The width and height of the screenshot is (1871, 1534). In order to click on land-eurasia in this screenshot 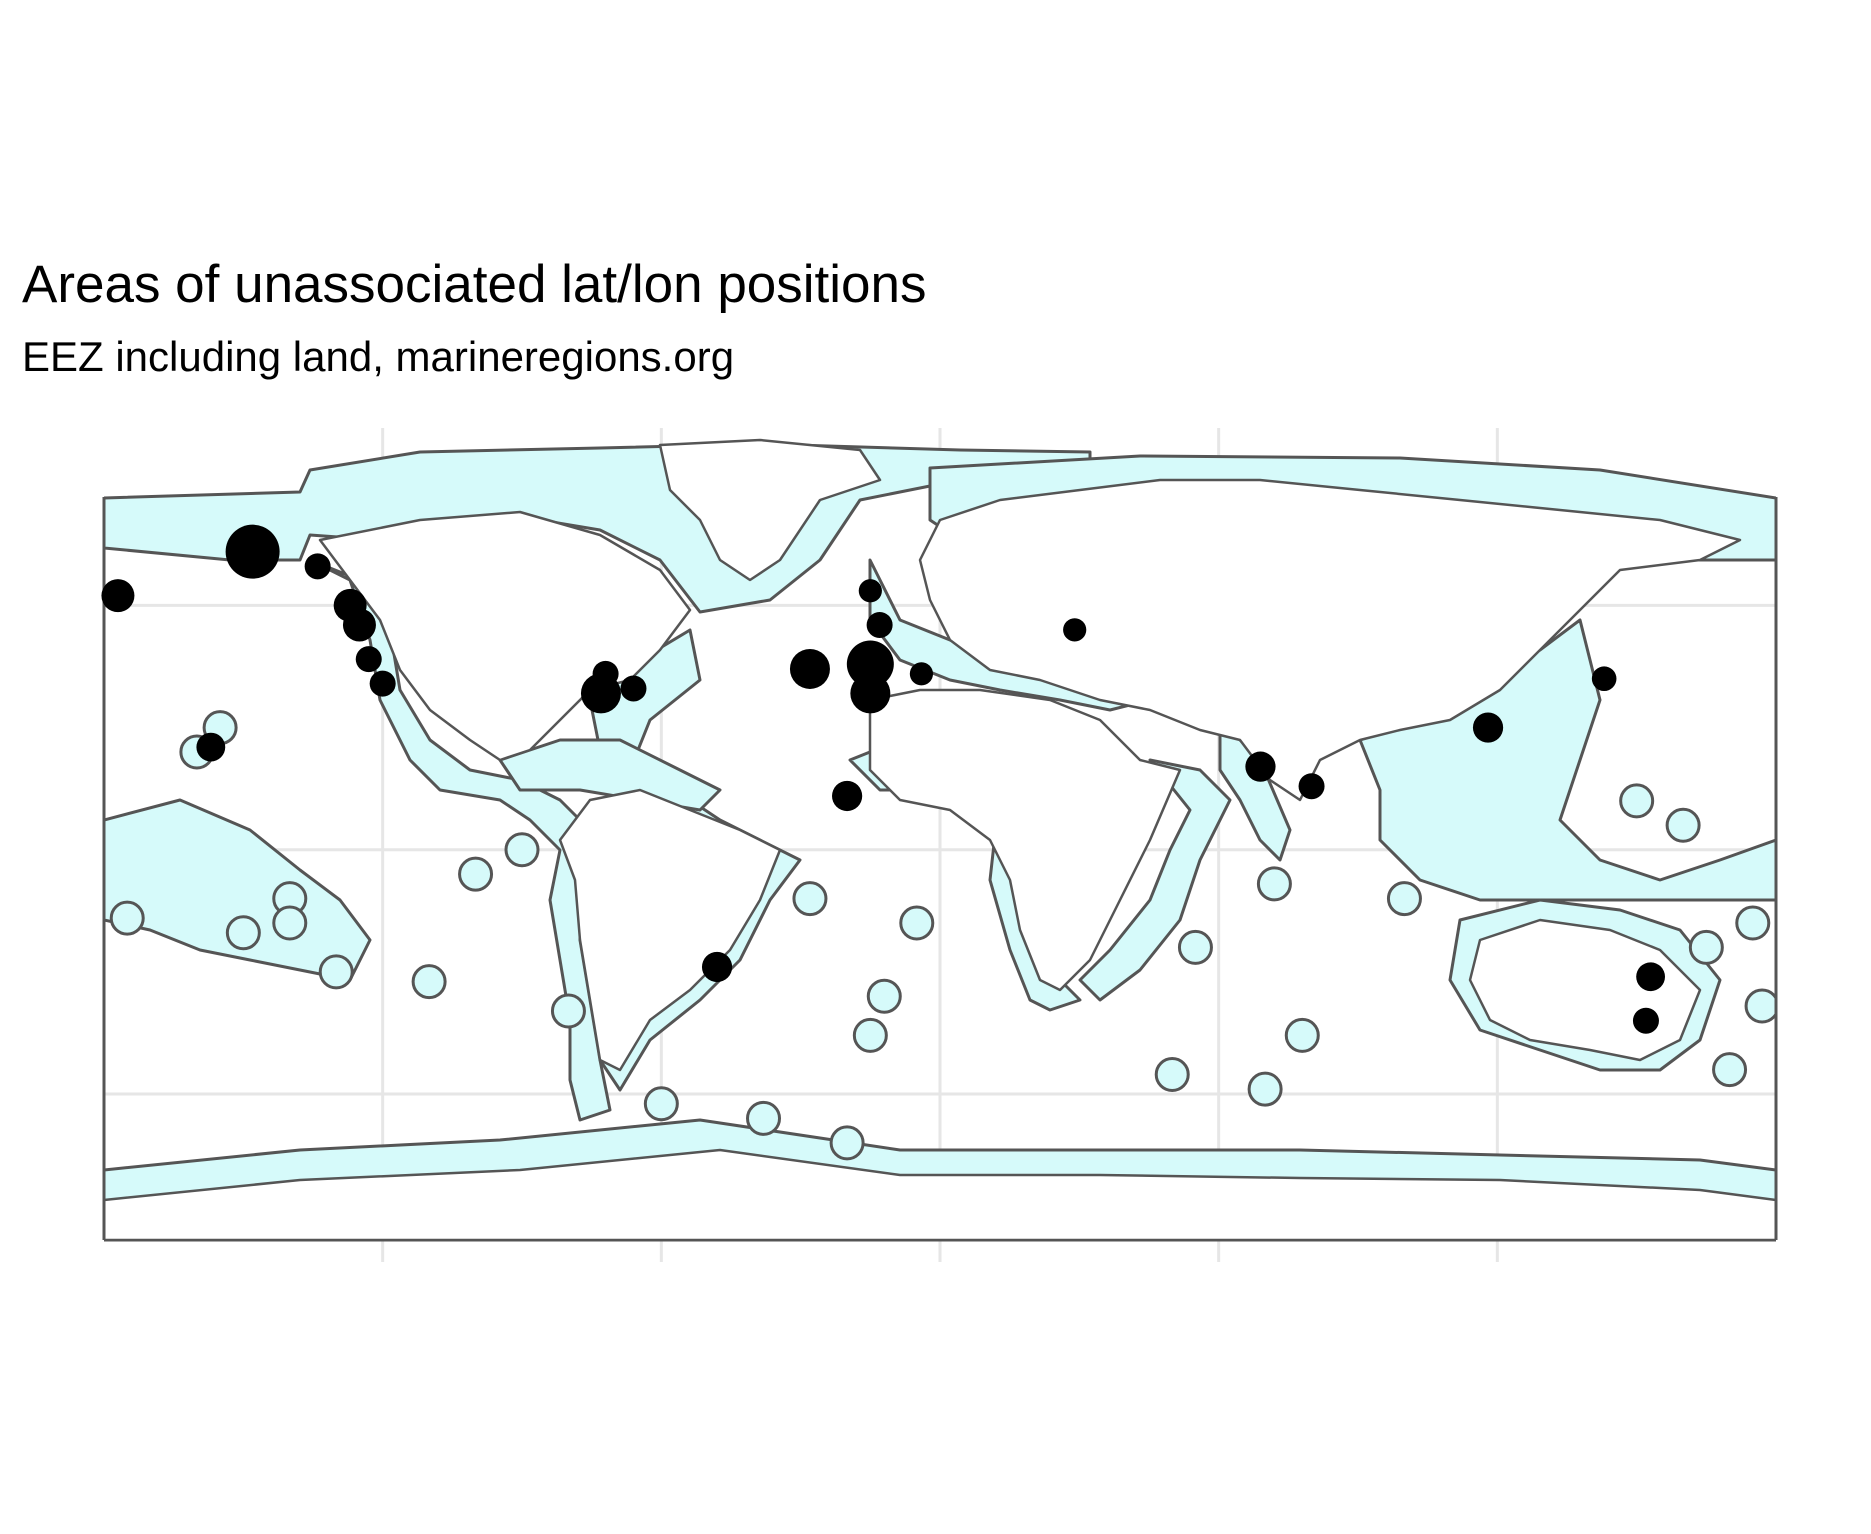, I will do `click(1330, 640)`.